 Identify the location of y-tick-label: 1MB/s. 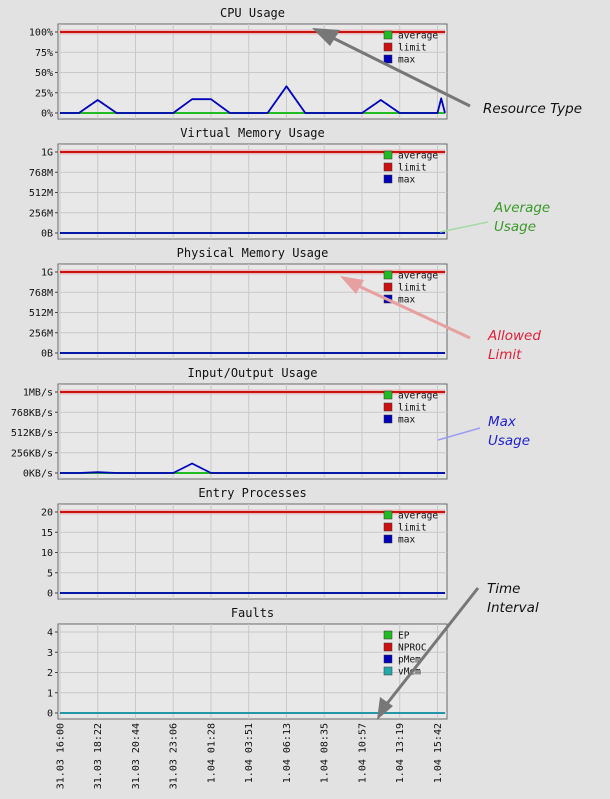
(38, 393).